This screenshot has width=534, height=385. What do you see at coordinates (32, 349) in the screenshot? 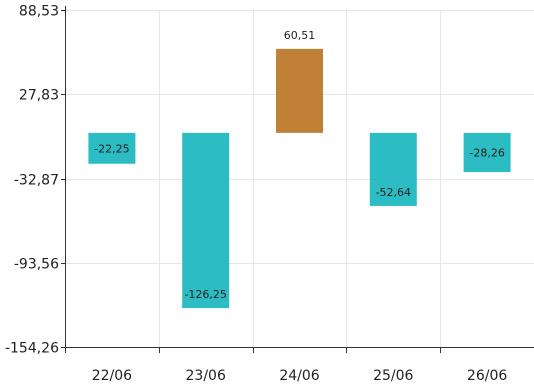
I see `y-tick-label: -154,26` at bounding box center [32, 349].